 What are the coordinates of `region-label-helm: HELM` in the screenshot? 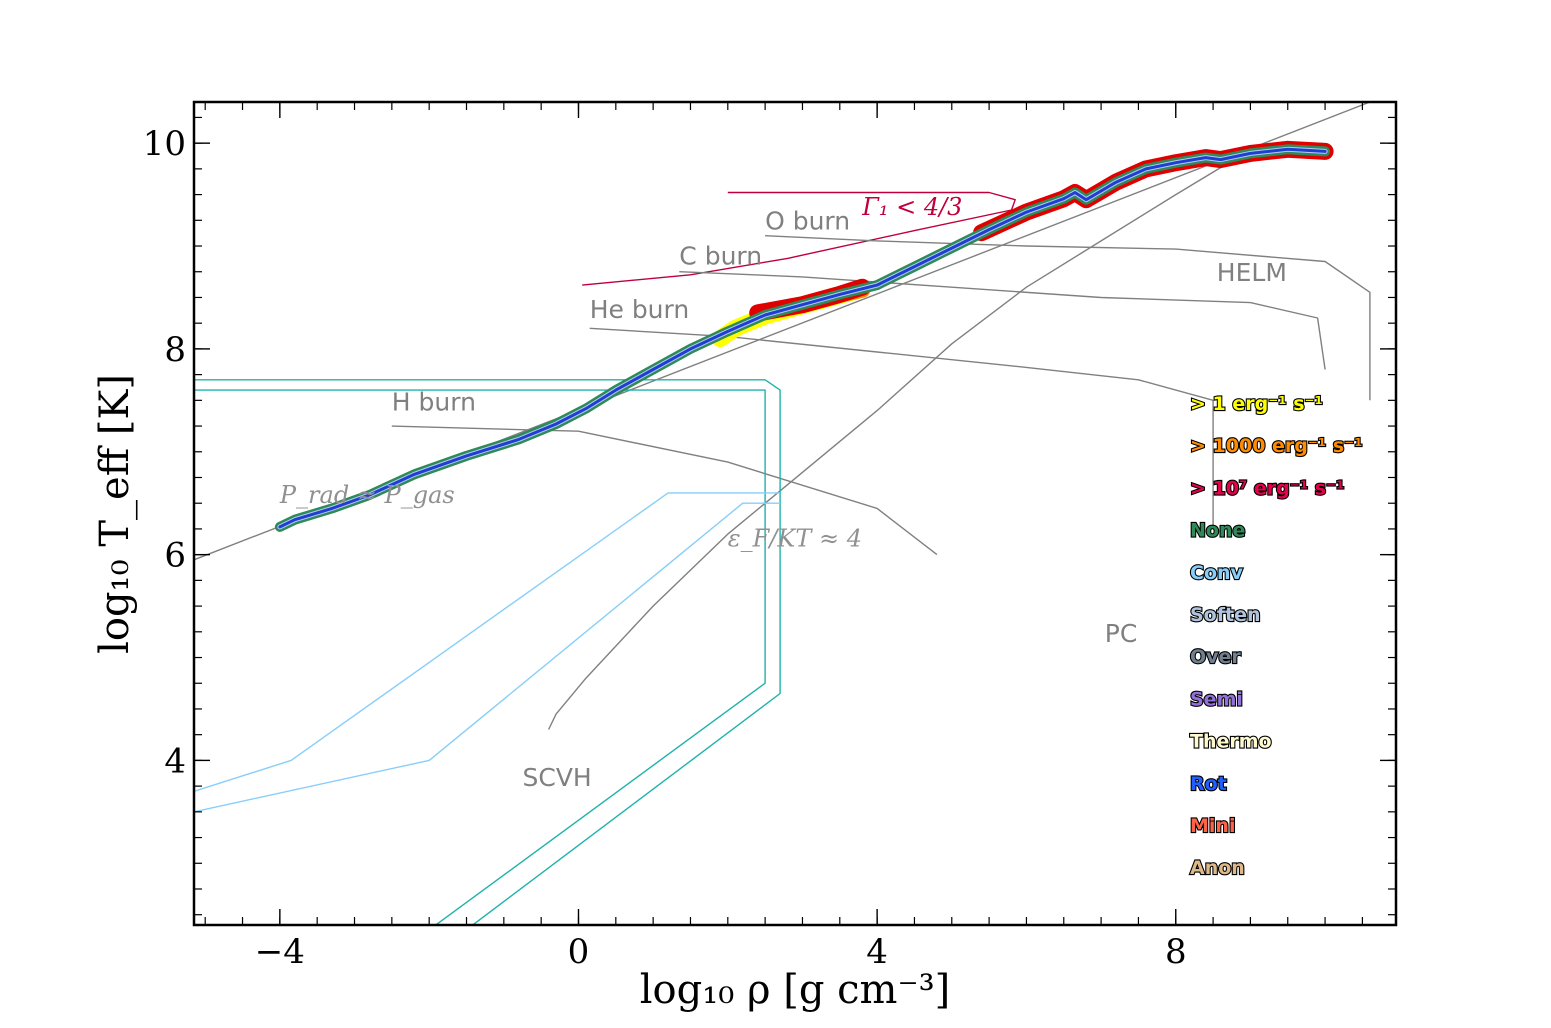 It's located at (1252, 272).